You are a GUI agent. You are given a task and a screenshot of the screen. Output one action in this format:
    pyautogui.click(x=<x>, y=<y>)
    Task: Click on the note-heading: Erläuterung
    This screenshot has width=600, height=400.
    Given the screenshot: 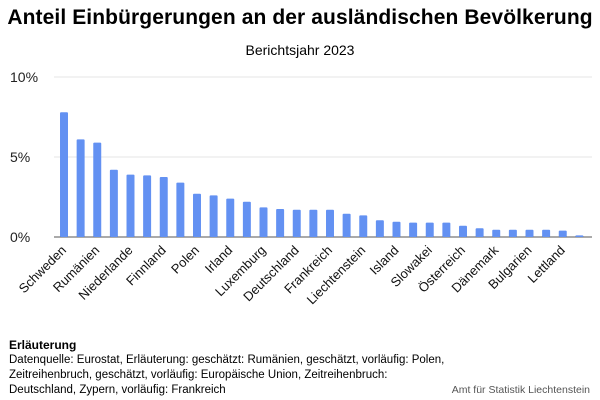 What is the action you would take?
    pyautogui.click(x=43, y=345)
    